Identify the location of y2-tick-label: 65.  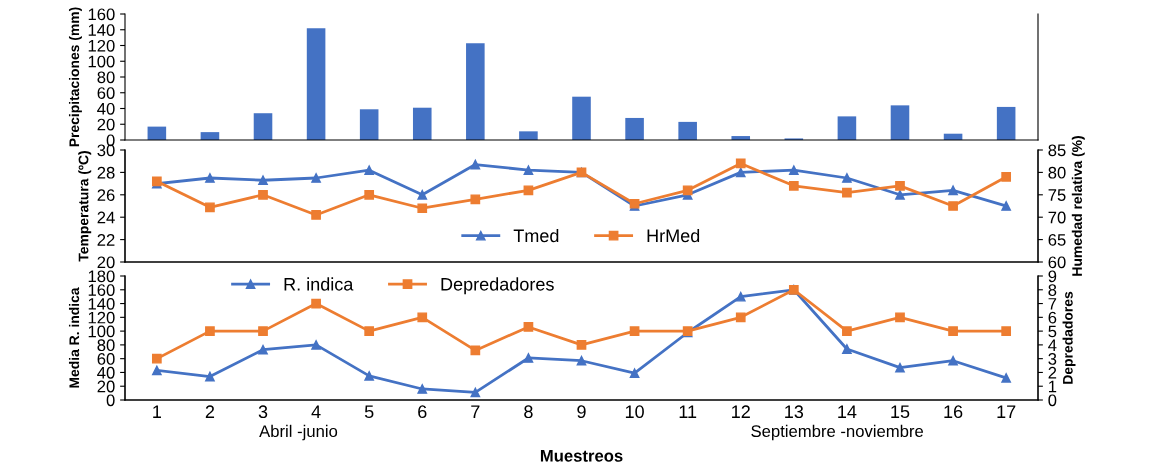
(1057, 240).